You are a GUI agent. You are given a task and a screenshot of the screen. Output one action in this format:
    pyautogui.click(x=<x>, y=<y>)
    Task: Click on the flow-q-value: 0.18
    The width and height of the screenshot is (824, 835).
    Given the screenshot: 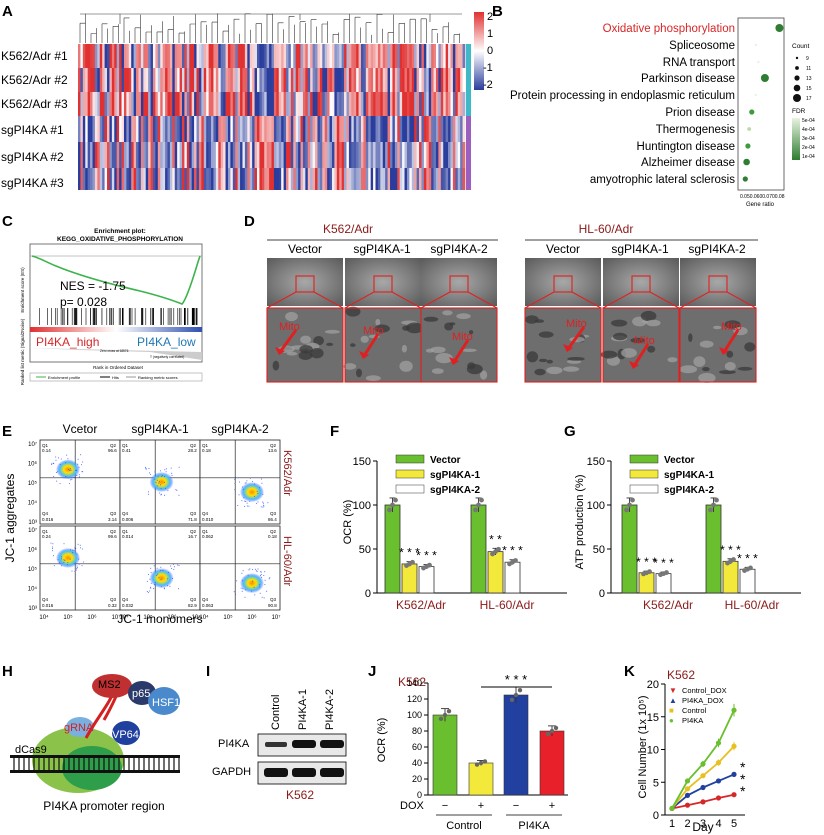 What is the action you would take?
    pyautogui.click(x=272, y=536)
    